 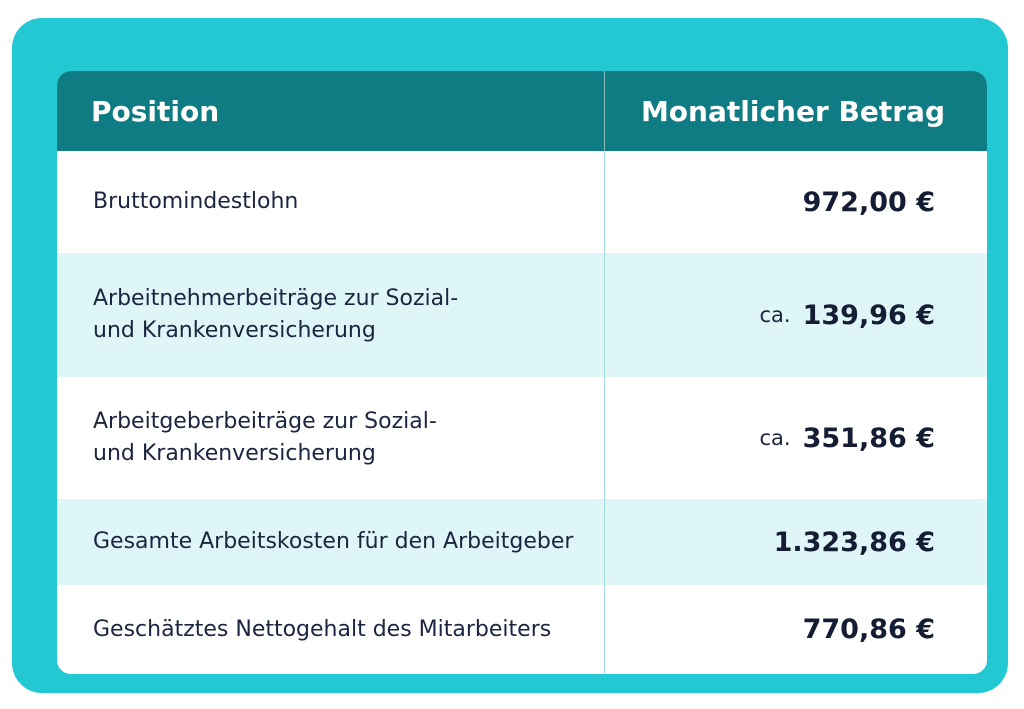 What do you see at coordinates (522, 111) in the screenshot?
I see `table-header: Position Monatlicher Betrag` at bounding box center [522, 111].